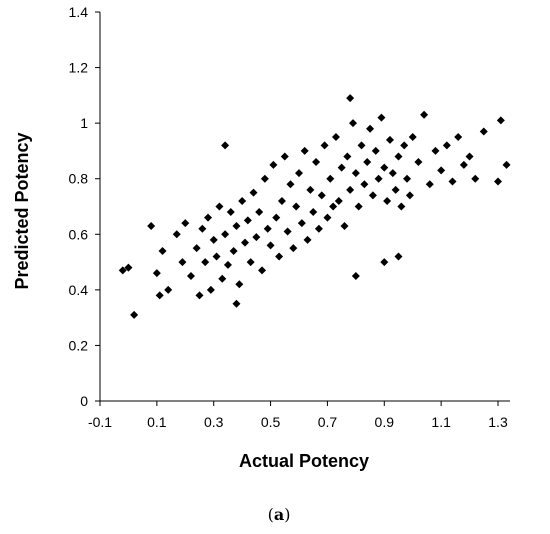 This screenshot has height=534, width=550. I want to click on x-tick-label: -0.1, so click(100, 422).